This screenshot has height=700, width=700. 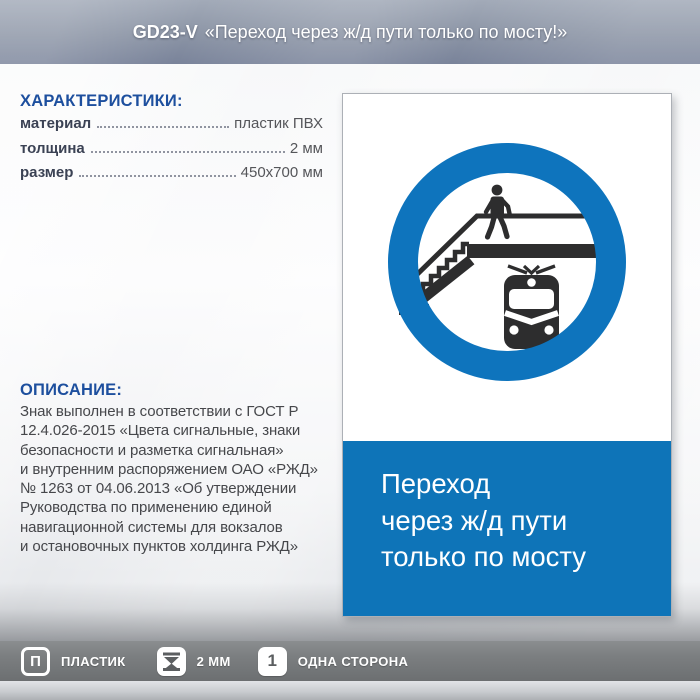 I want to click on characteristics-heading: ХАРАКТЕРИСТИКИ:, so click(x=101, y=101).